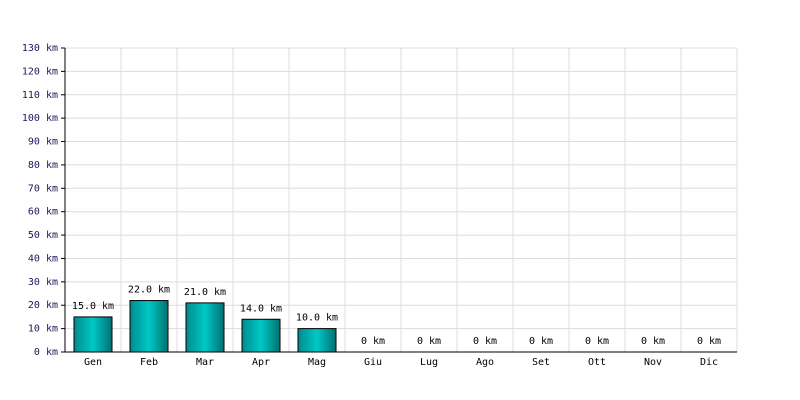  What do you see at coordinates (317, 318) in the screenshot?
I see `value-label: 10.0 km` at bounding box center [317, 318].